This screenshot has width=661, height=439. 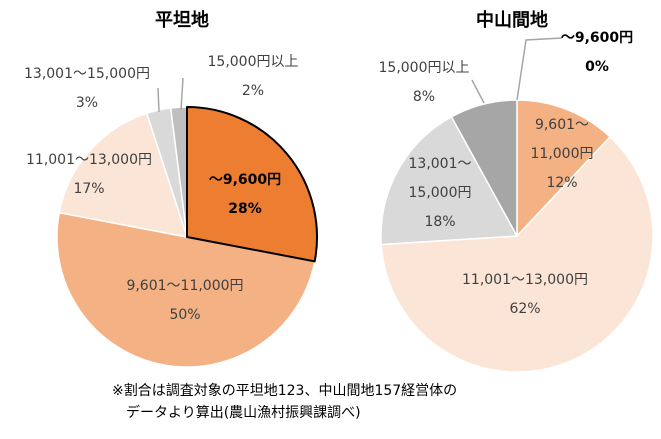 What do you see at coordinates (440, 222) in the screenshot?
I see `slice-percent: 18%` at bounding box center [440, 222].